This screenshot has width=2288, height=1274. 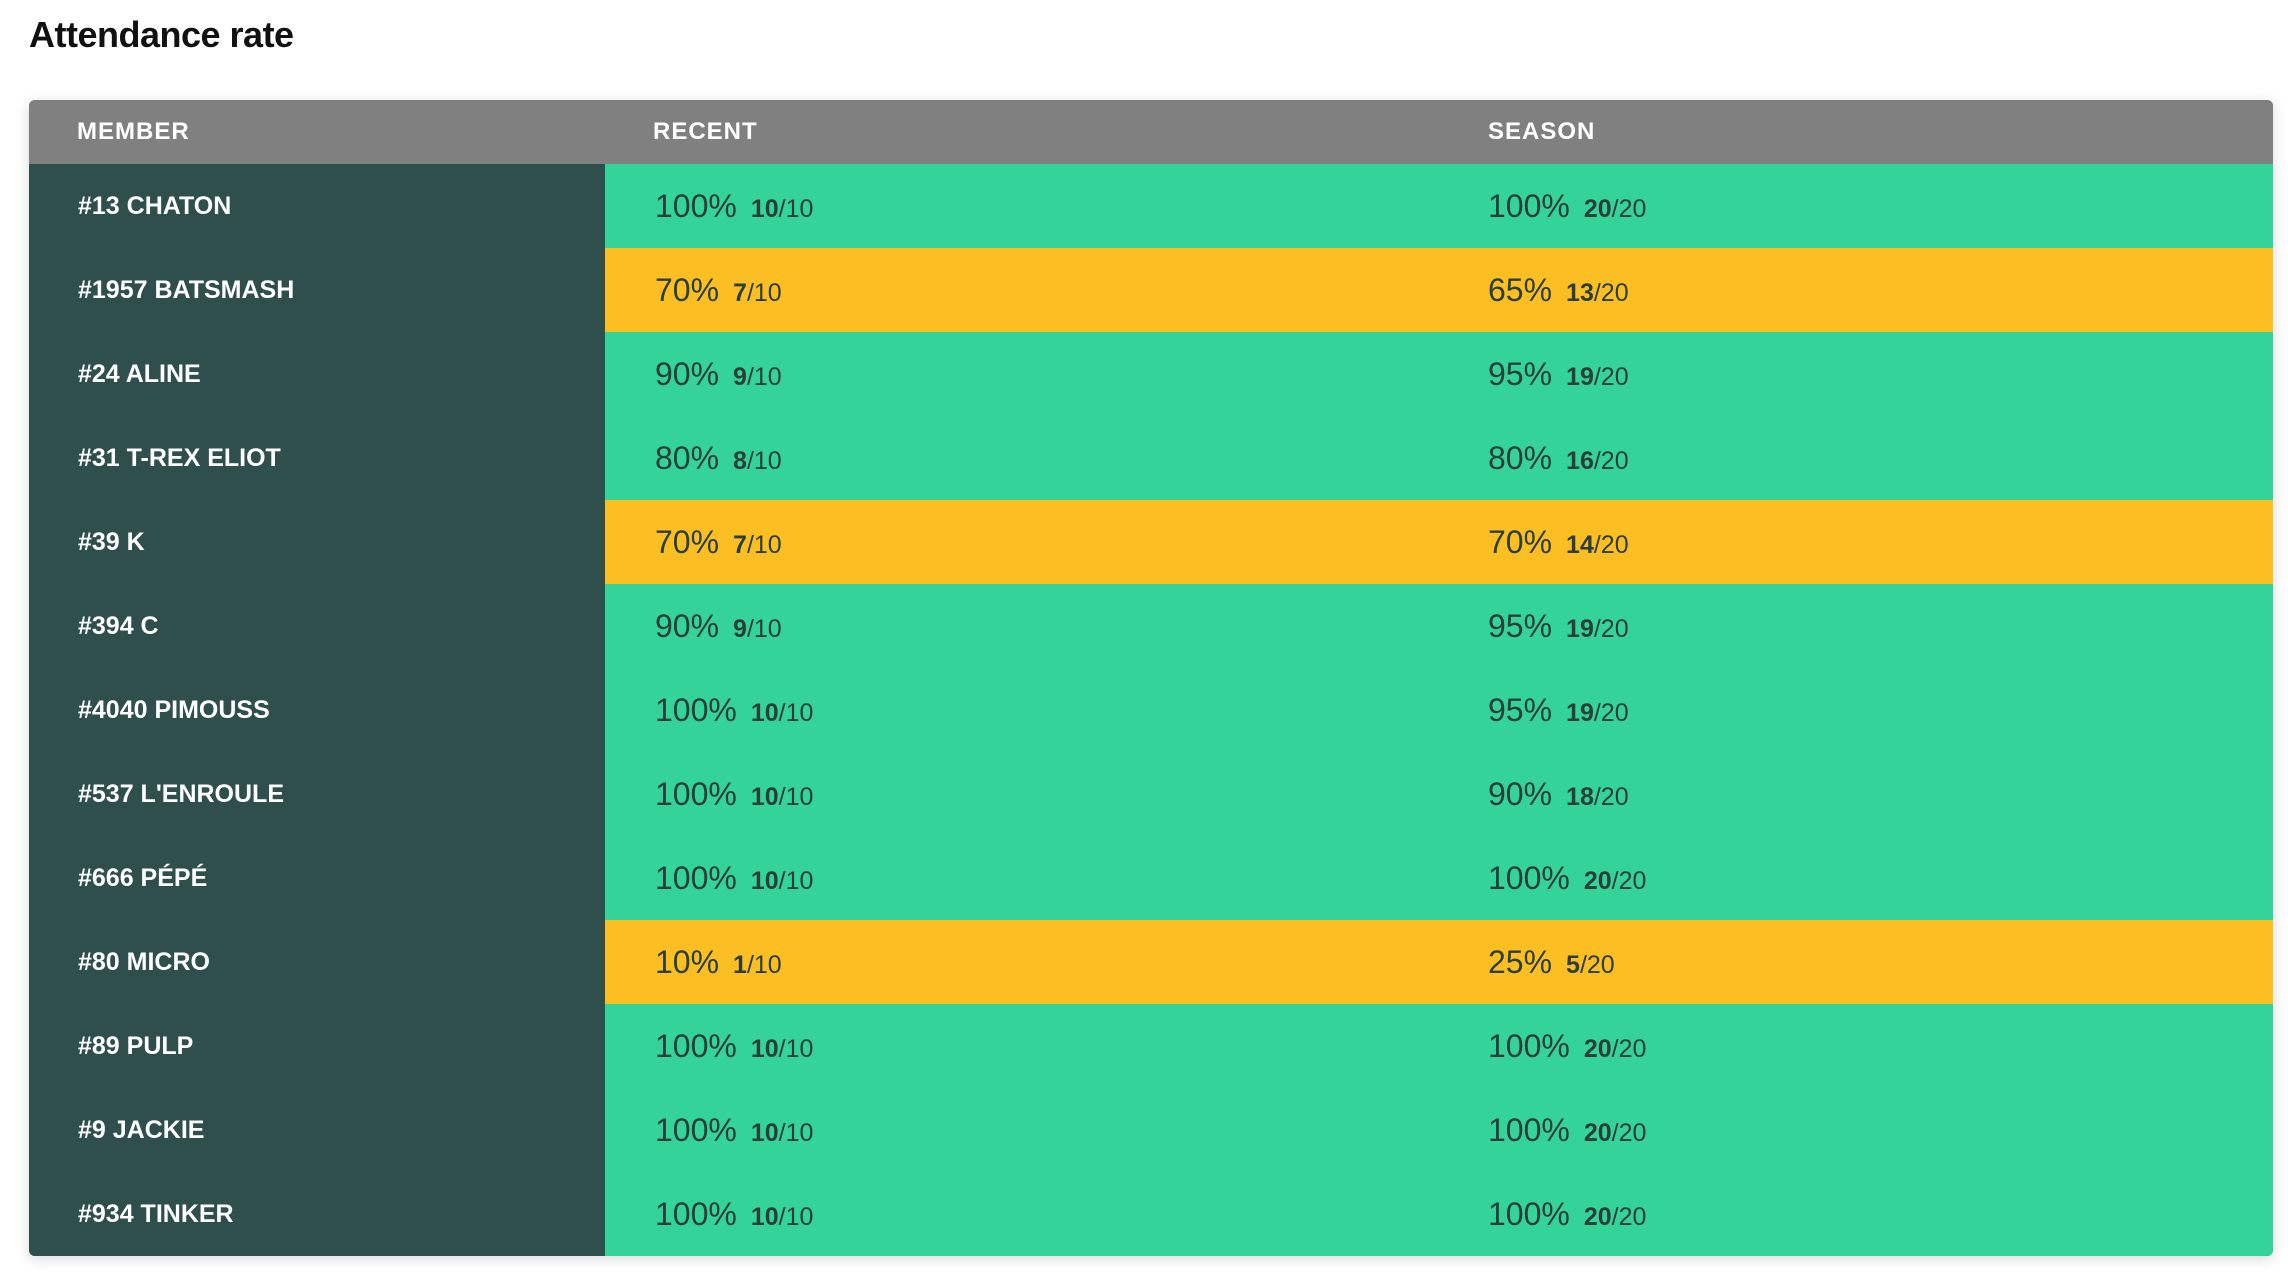 I want to click on member-name: #394 C, so click(x=317, y=626).